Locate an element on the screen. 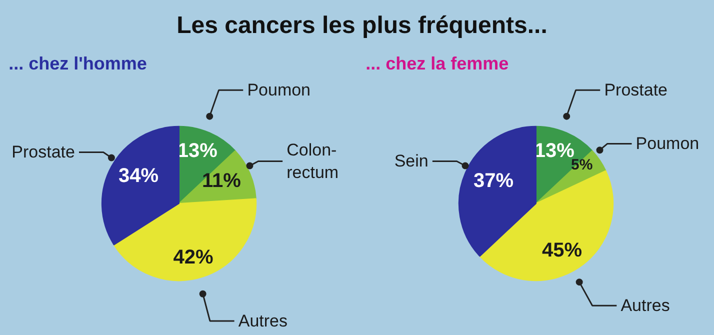 This screenshot has width=714, height=335. data-label: 45% is located at coordinates (562, 251).